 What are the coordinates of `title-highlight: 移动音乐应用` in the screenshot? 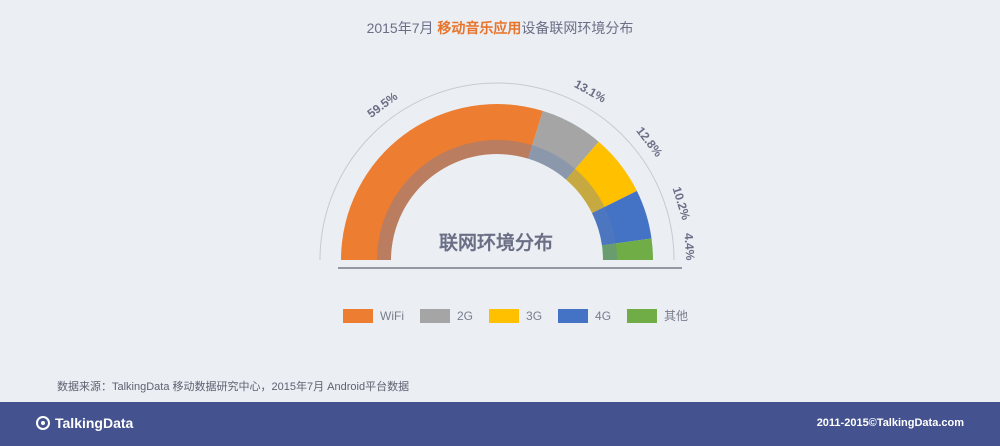 It's located at (479, 28).